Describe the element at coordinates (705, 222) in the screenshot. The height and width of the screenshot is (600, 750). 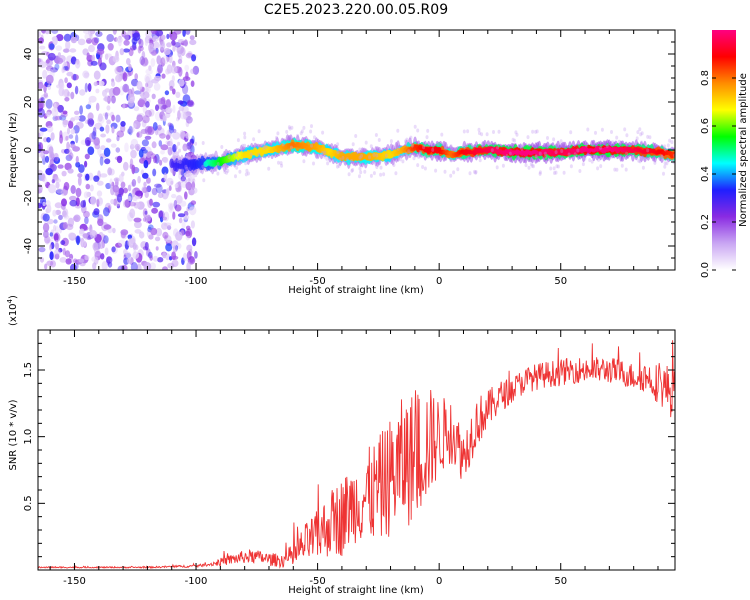
I see `colorbar-tick-label: 0.2` at that location.